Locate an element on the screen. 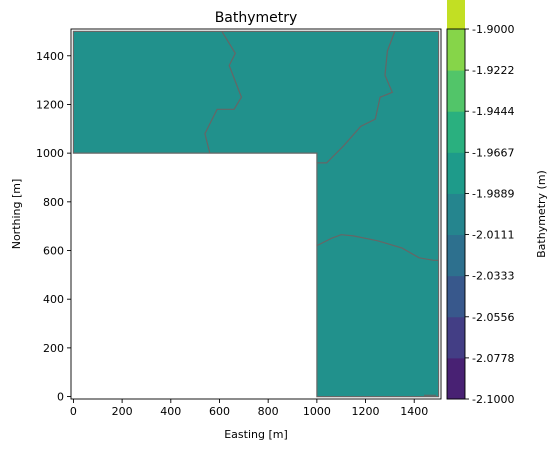 The height and width of the screenshot is (449, 560). colorbar-tick-label: -1.9000 is located at coordinates (493, 29).